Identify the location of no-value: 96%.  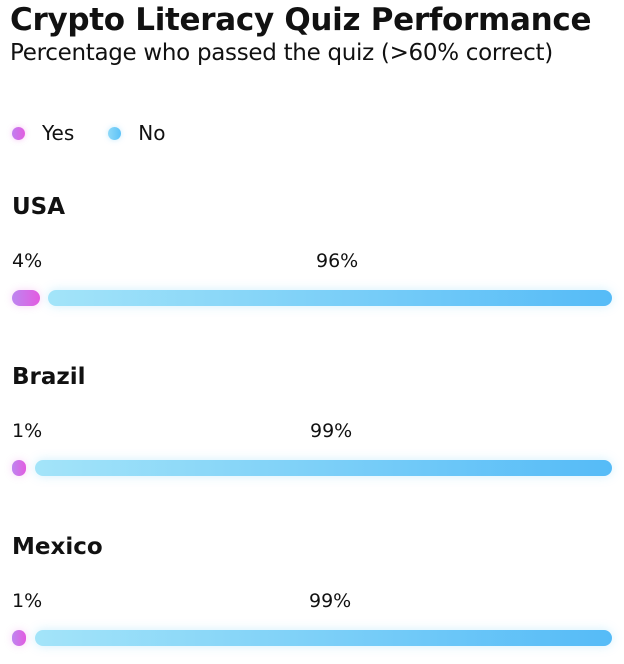
(337, 261).